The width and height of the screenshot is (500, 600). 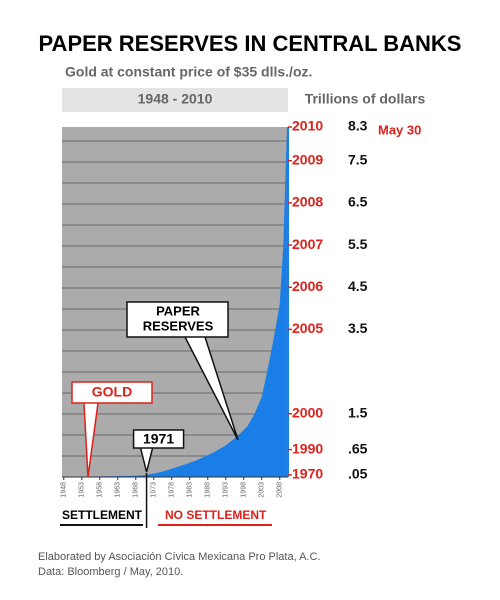 I want to click on y-tick-label: 3.5, so click(x=358, y=328).